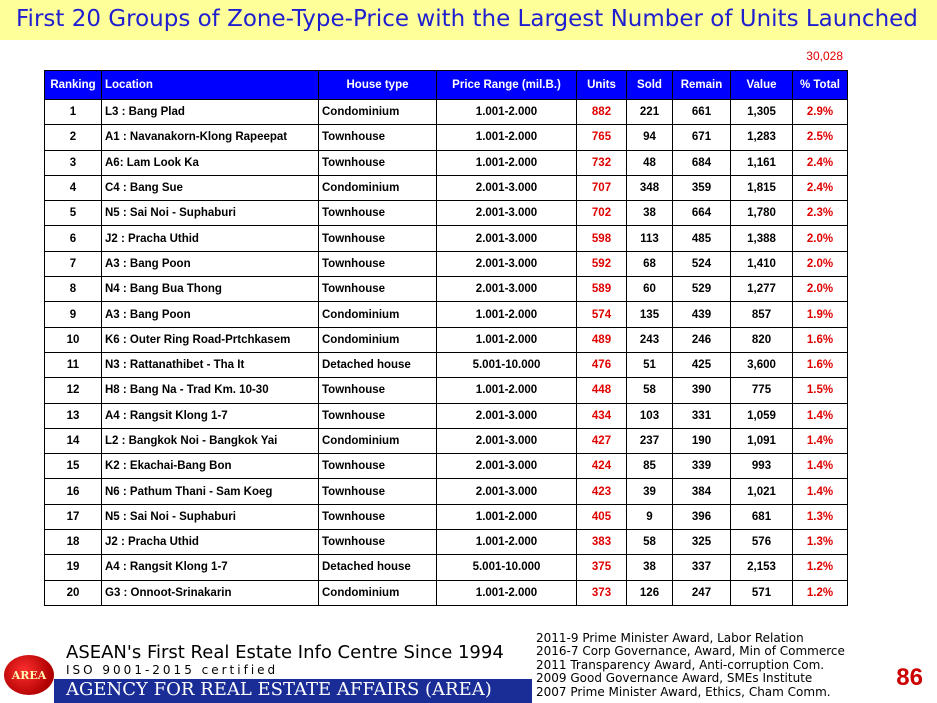 This screenshot has height=703, width=937. Describe the element at coordinates (601, 85) in the screenshot. I see `header-units: Units` at that location.